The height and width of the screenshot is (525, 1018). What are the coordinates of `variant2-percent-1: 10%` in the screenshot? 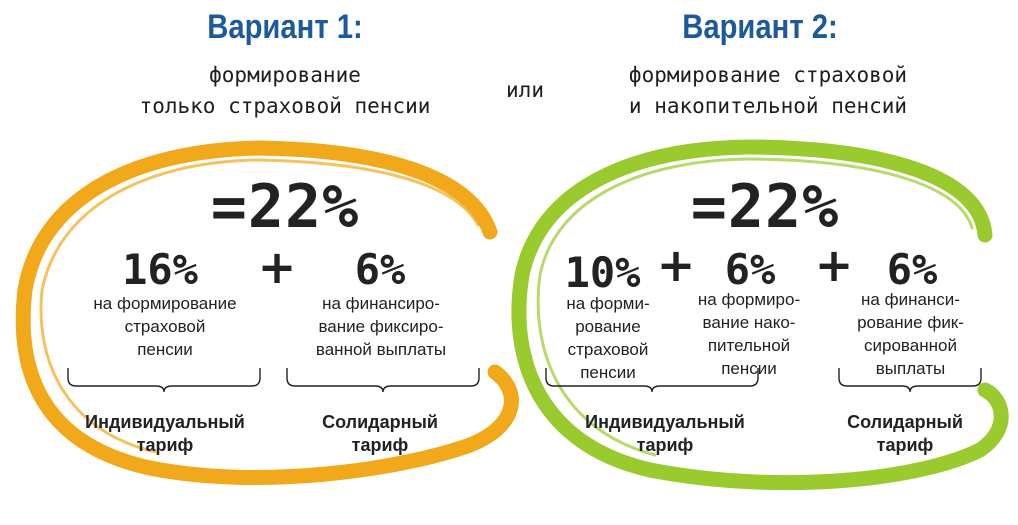 It's located at (602, 272).